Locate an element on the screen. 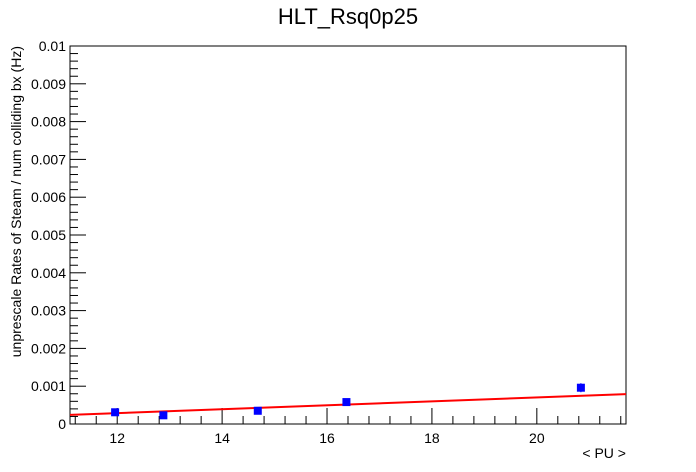 The image size is (696, 472). x-axis: 12 14 16 18 20 is located at coordinates (348, 427).